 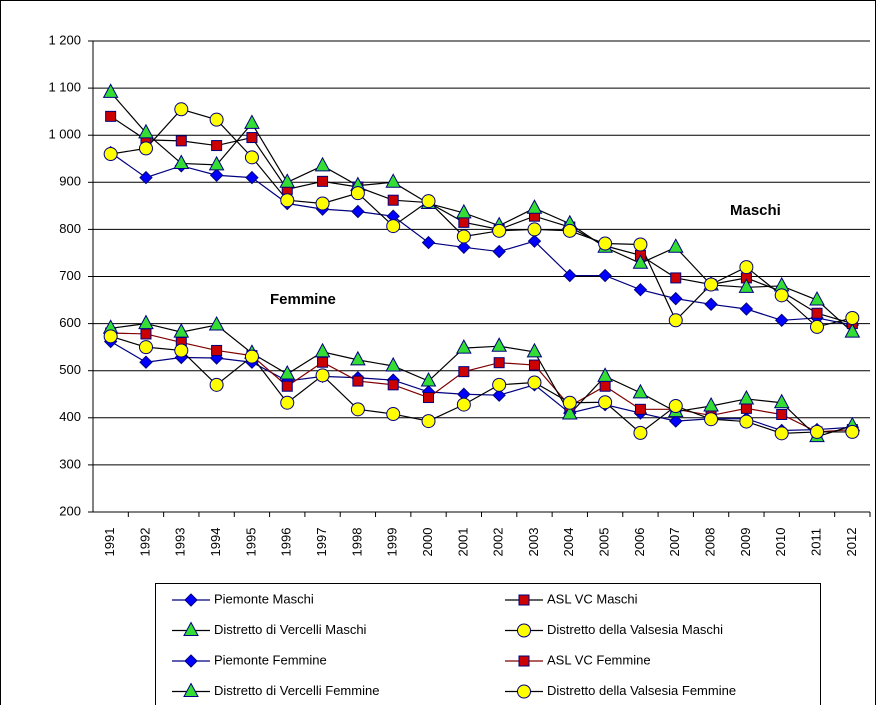 I want to click on x-tick-label: 2010, so click(x=780, y=542).